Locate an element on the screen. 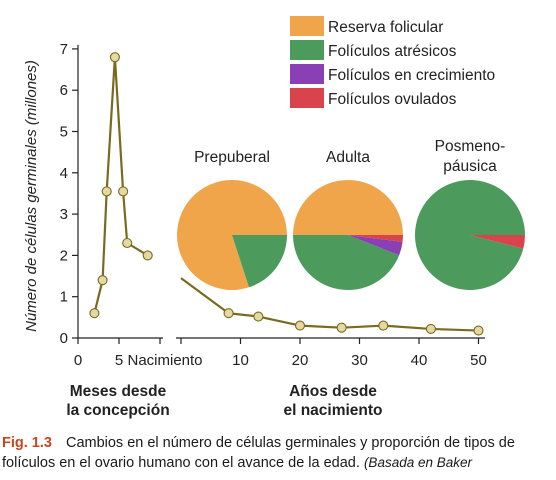  x-tick-label-postnatal: 30 is located at coordinates (359, 360).